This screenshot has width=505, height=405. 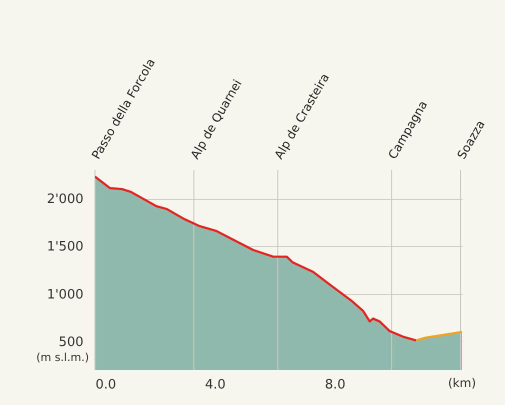 What do you see at coordinates (65, 294) in the screenshot?
I see `y-tick-label: 1'000` at bounding box center [65, 294].